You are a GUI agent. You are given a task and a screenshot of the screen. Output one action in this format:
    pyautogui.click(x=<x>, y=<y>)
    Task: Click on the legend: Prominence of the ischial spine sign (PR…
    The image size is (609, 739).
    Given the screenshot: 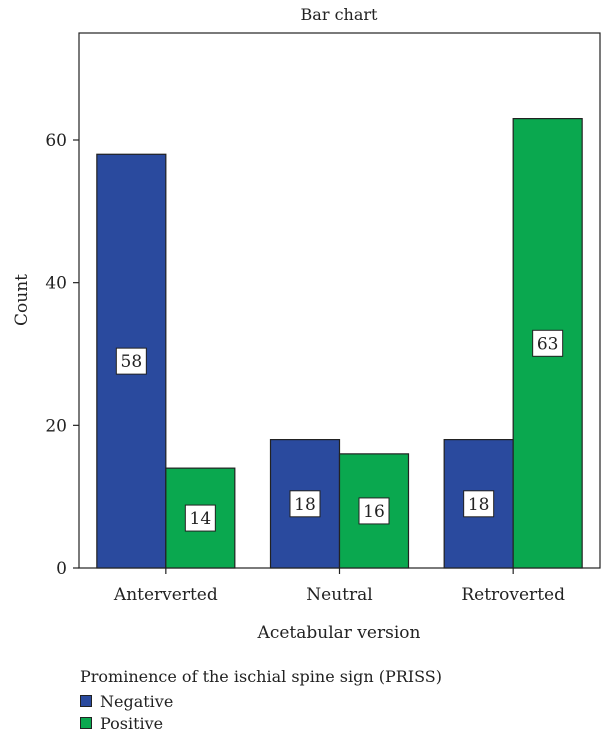 What is the action you would take?
    pyautogui.click(x=261, y=700)
    